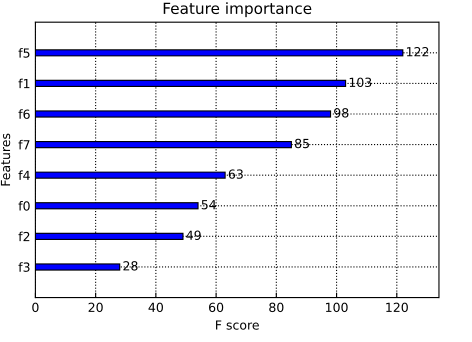 This screenshot has height=342, width=472. Describe the element at coordinates (24, 267) in the screenshot. I see `y-tick-label: f3` at that location.